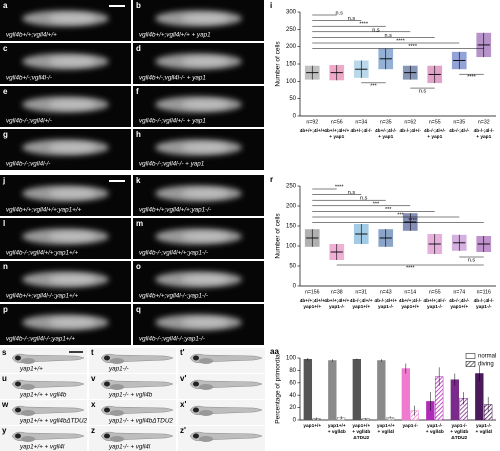 The height and width of the screenshot is (451, 500). Describe the element at coordinates (42, 447) in the screenshot. I see `panel-label: yap1+/+ + vgll4l` at that location.